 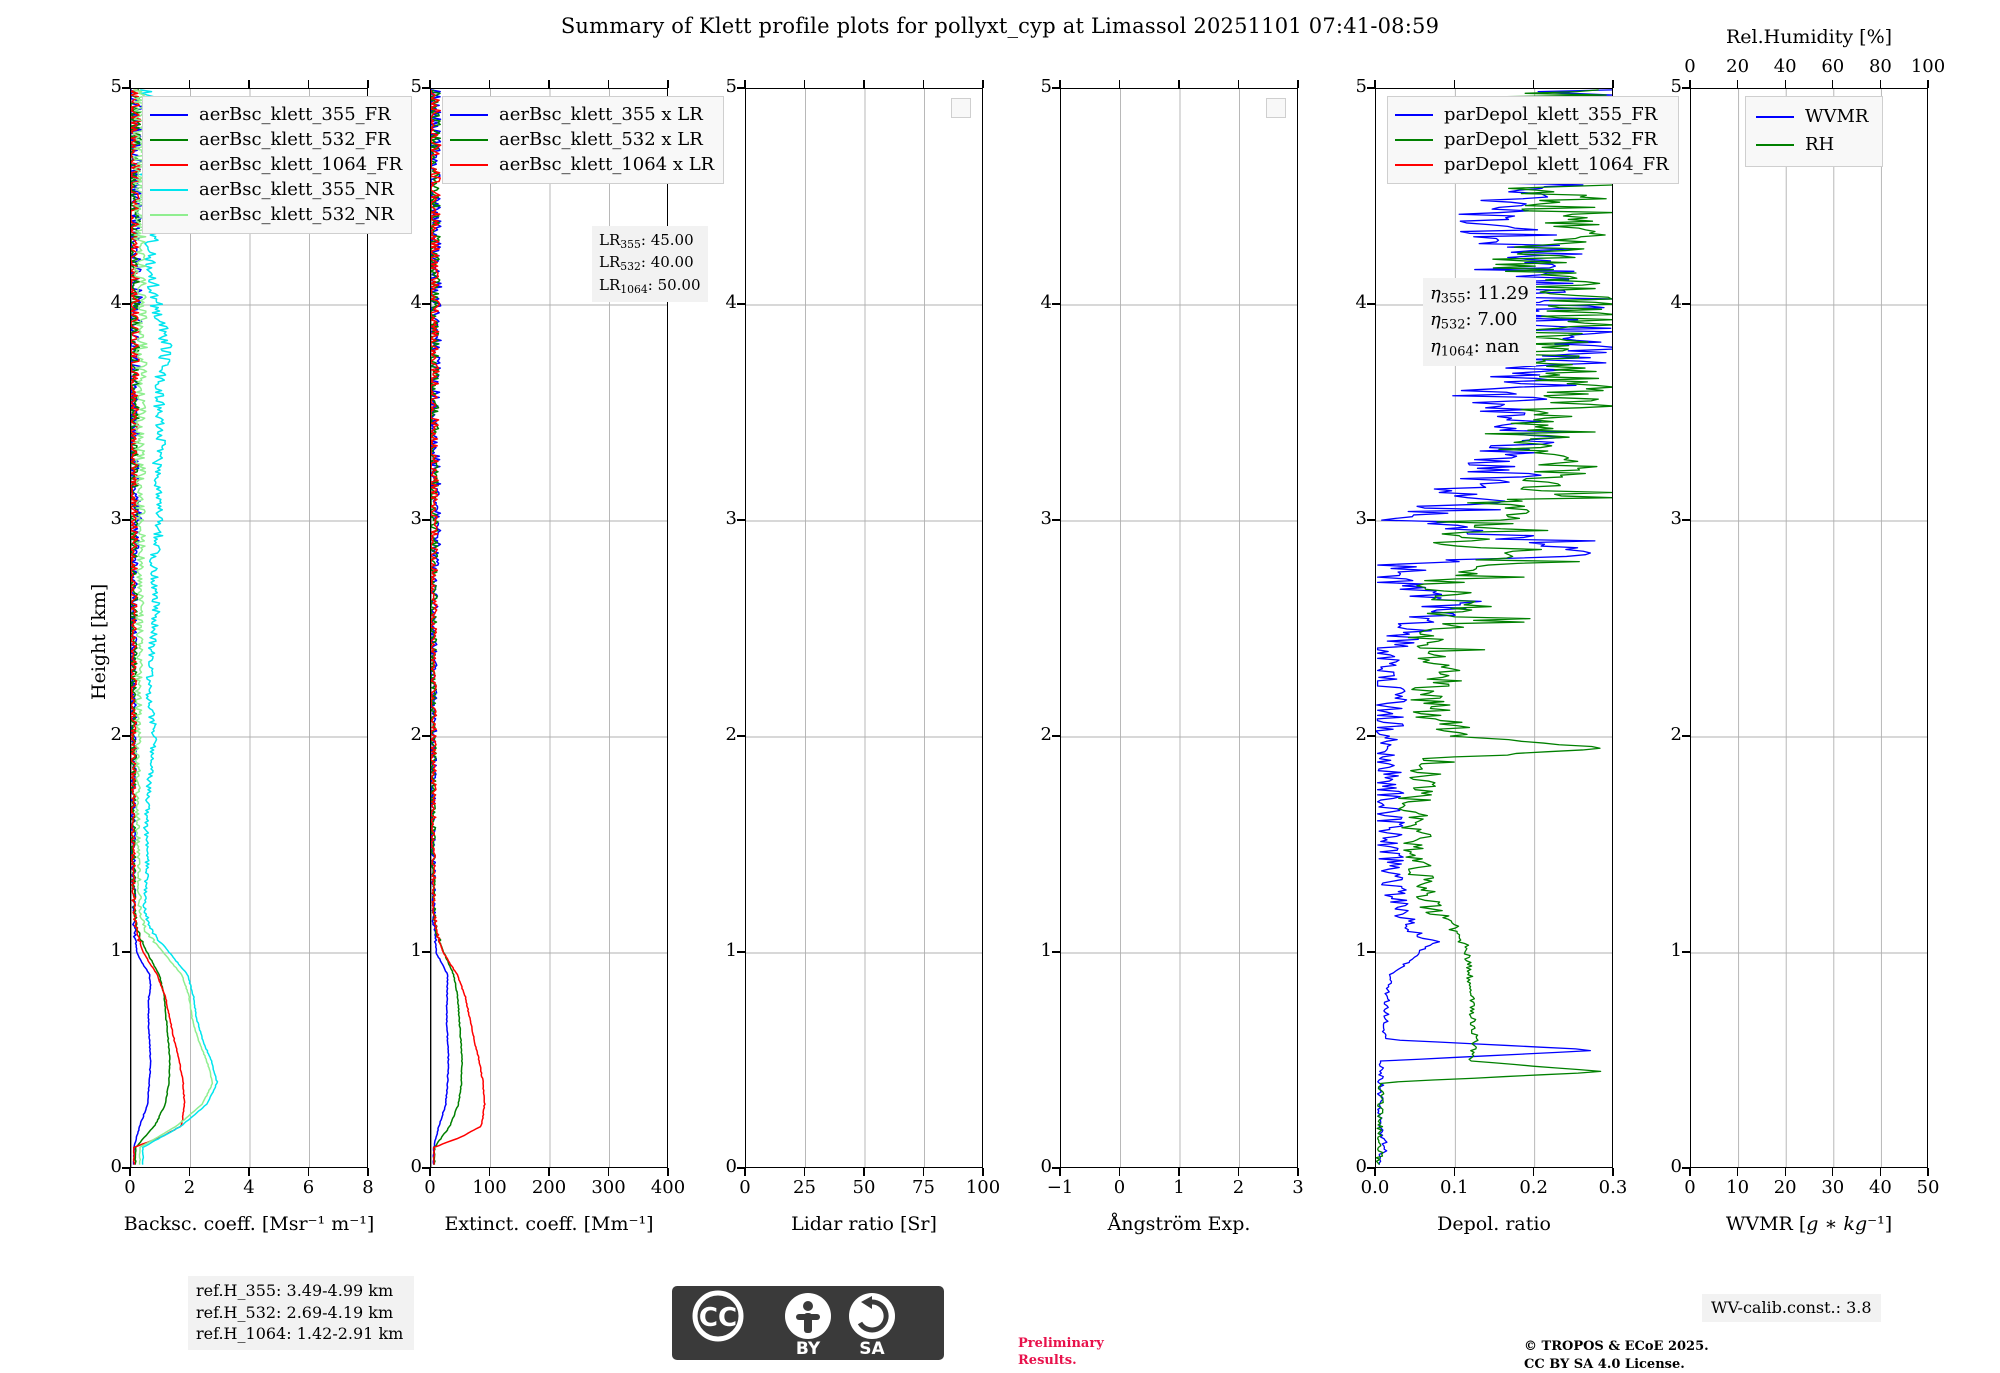 What do you see at coordinates (295, 1290) in the screenshot?
I see `ref-height-355: ref.H_355: 3.49-4.99 km` at bounding box center [295, 1290].